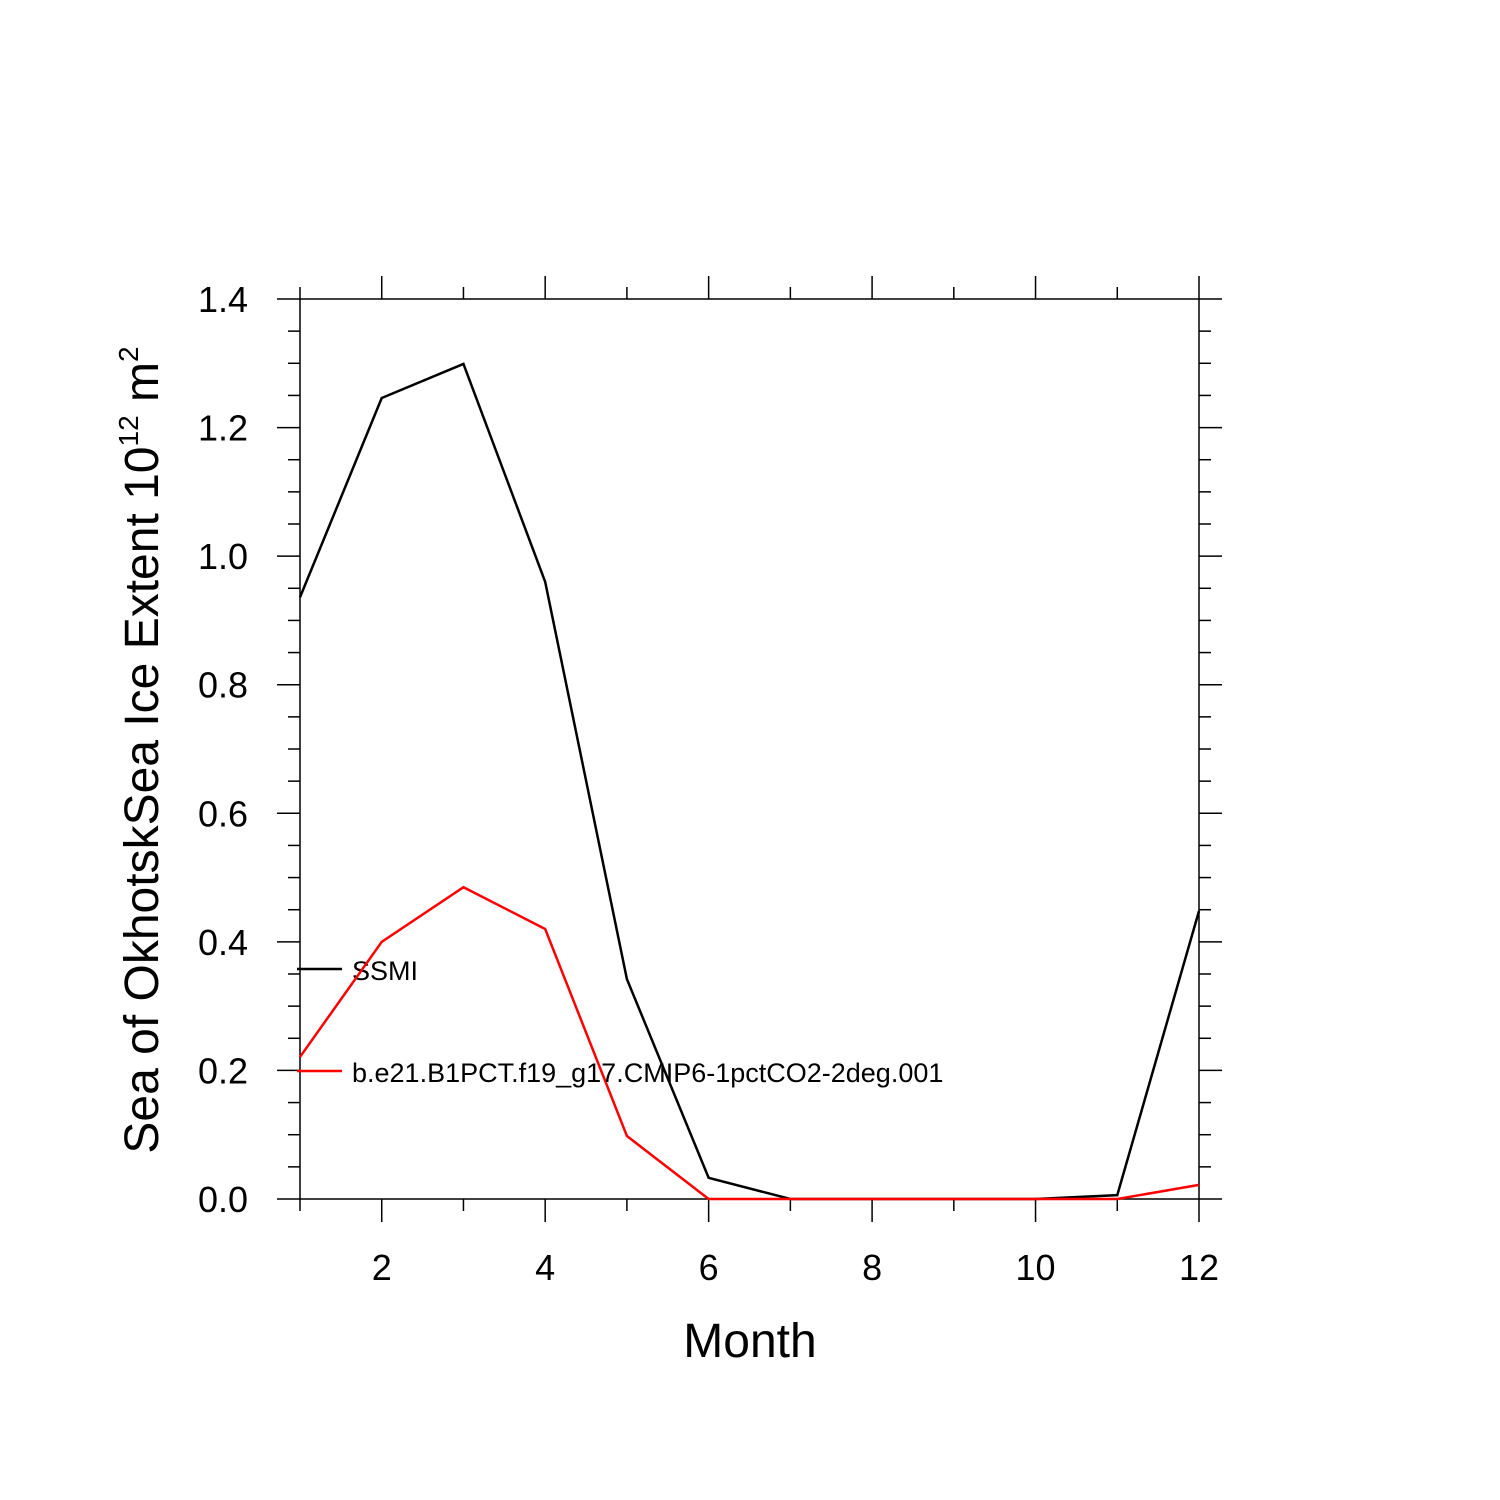 The image size is (1500, 1500). What do you see at coordinates (142, 388) in the screenshot?
I see `y-label-unit: m` at bounding box center [142, 388].